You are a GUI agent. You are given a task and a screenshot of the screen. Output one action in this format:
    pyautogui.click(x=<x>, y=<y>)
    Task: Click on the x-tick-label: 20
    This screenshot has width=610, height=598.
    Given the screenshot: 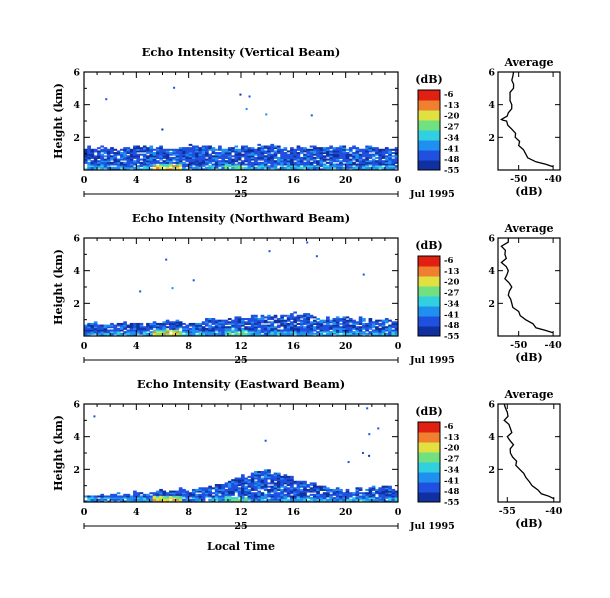 What is the action you would take?
    pyautogui.click(x=346, y=180)
    